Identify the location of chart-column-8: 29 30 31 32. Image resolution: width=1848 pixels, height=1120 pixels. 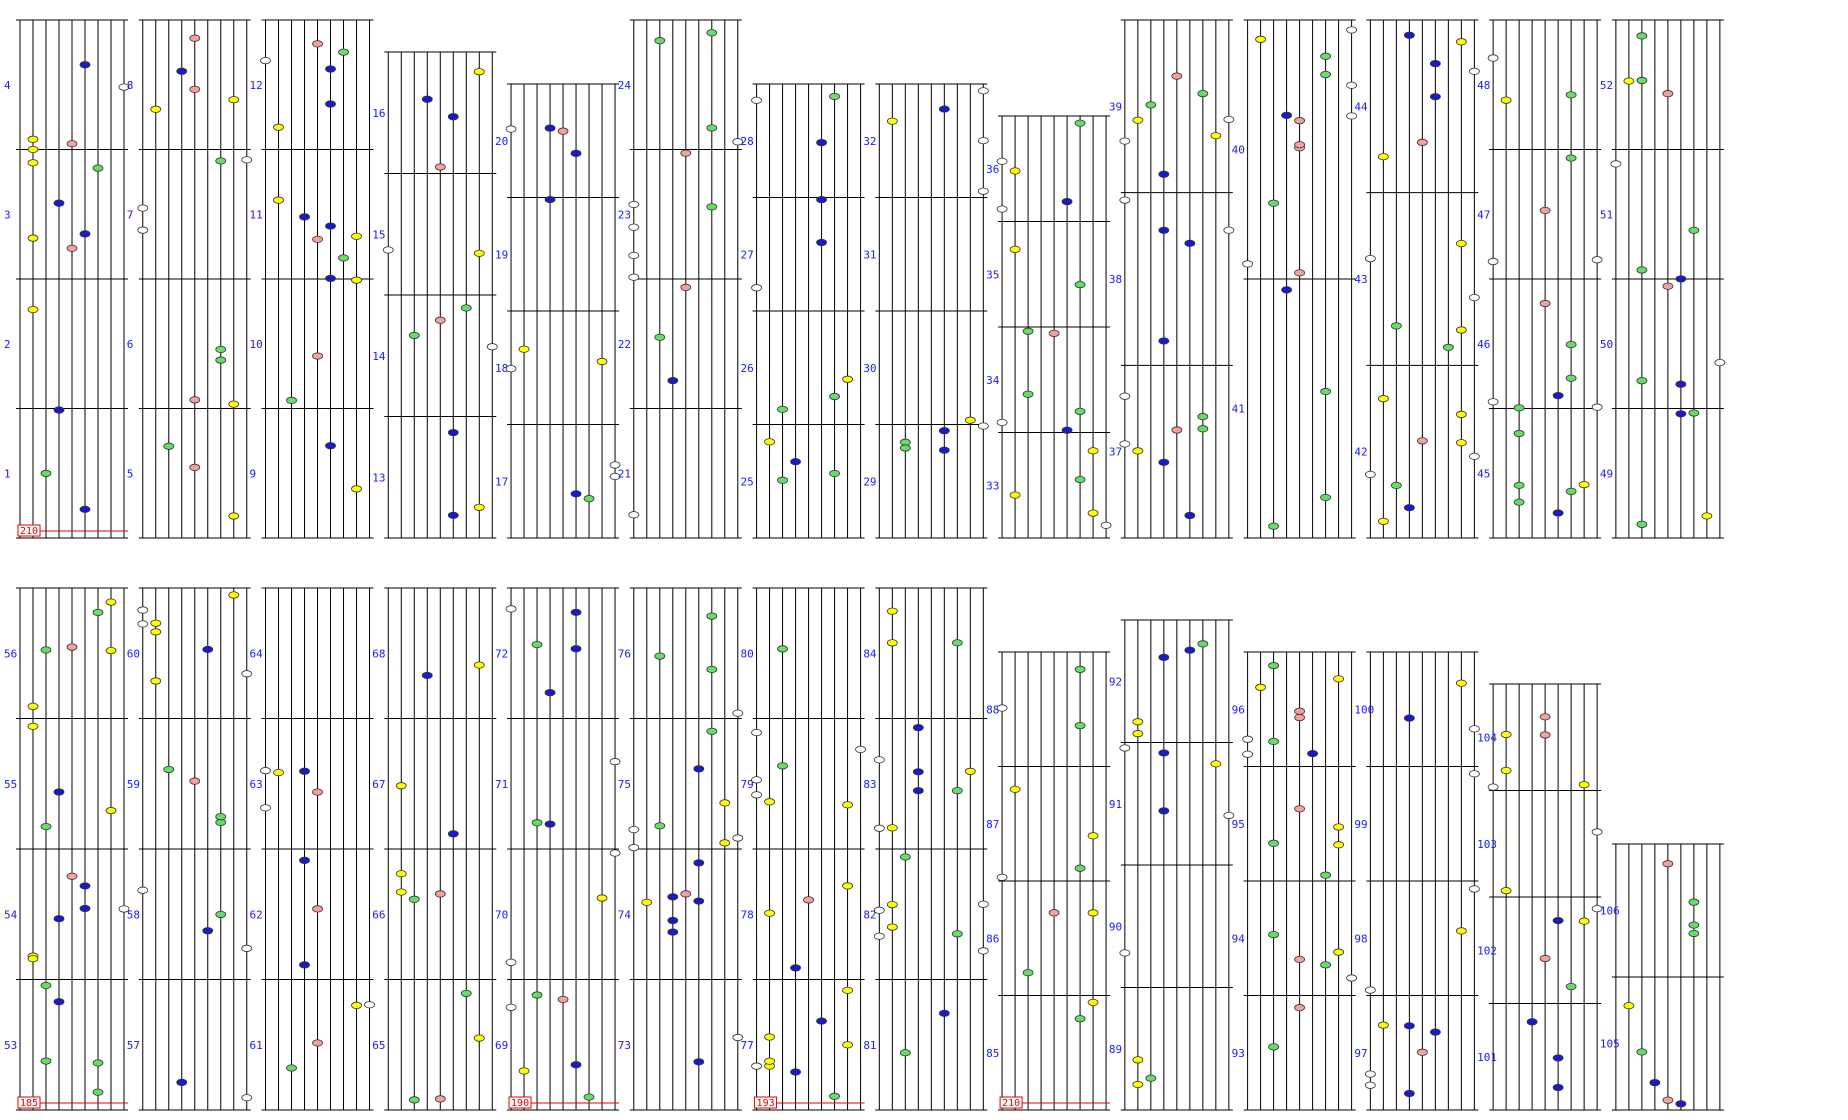
(926, 311).